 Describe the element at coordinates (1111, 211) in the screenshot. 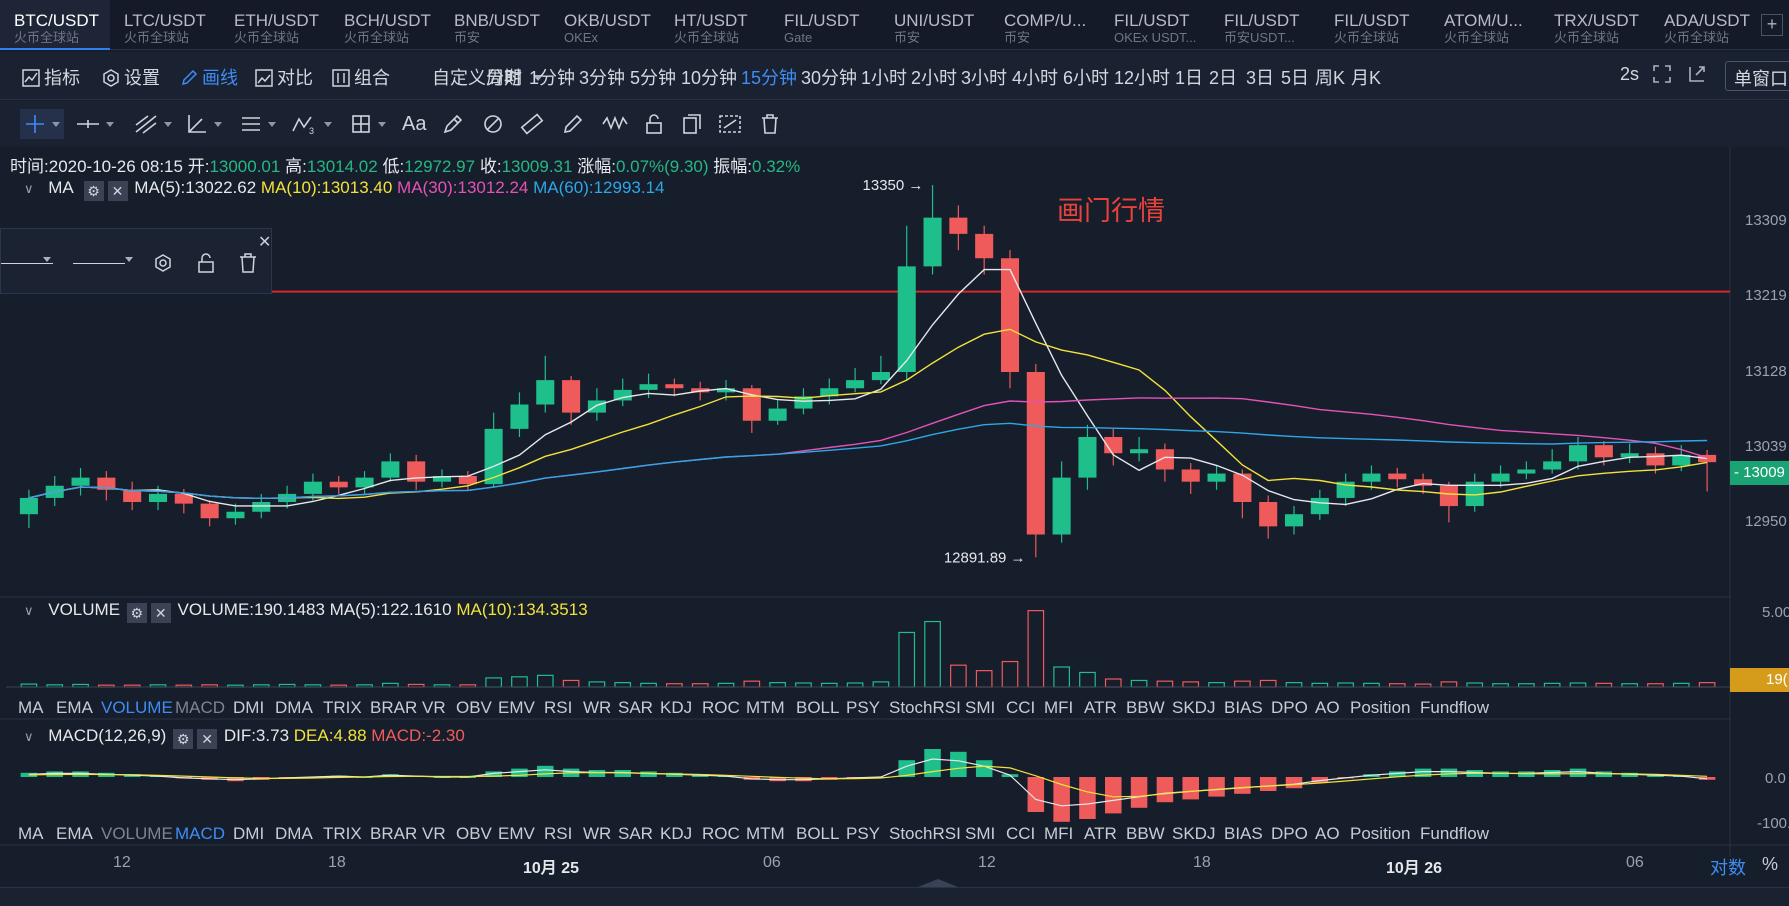

I see `chart-annotation-text: 画门行情` at that location.